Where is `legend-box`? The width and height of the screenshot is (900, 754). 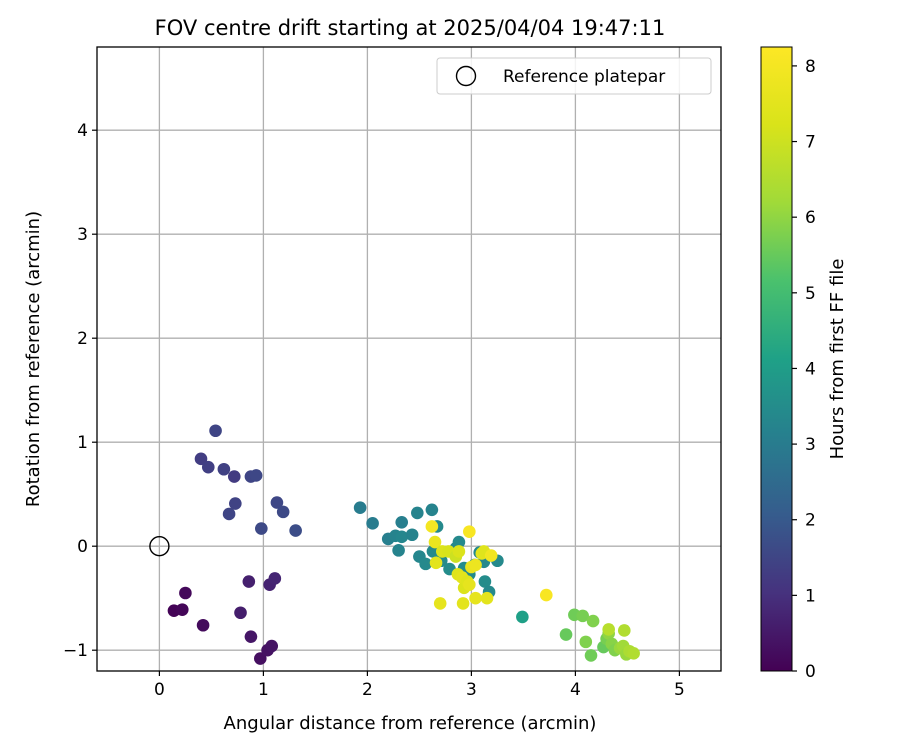
legend-box is located at coordinates (574, 76).